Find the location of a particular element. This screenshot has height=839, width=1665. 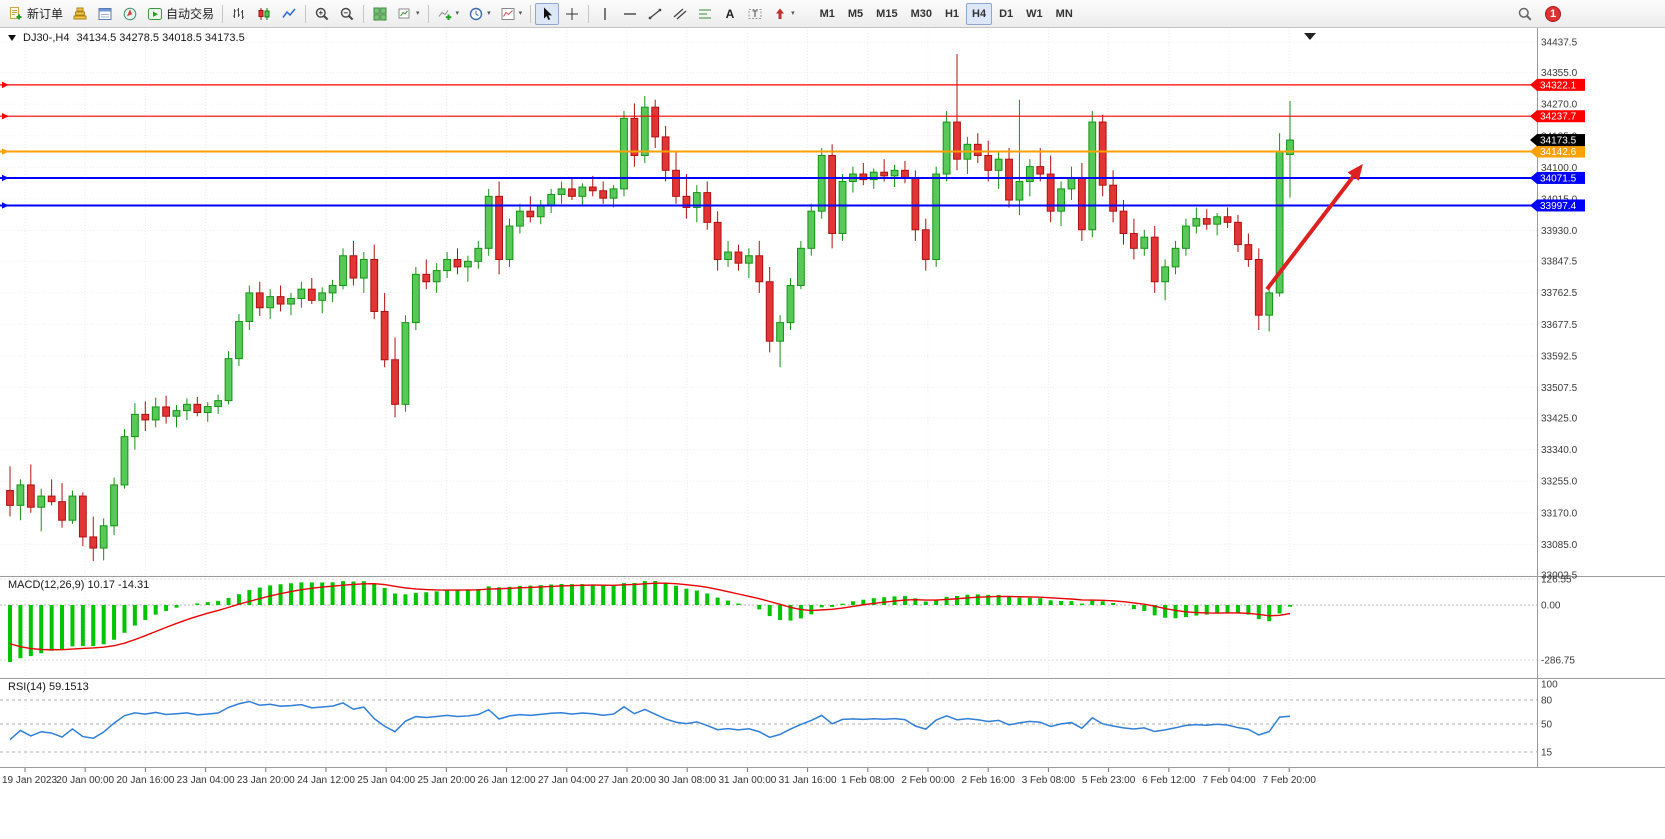

navigator-icon is located at coordinates (130, 13).